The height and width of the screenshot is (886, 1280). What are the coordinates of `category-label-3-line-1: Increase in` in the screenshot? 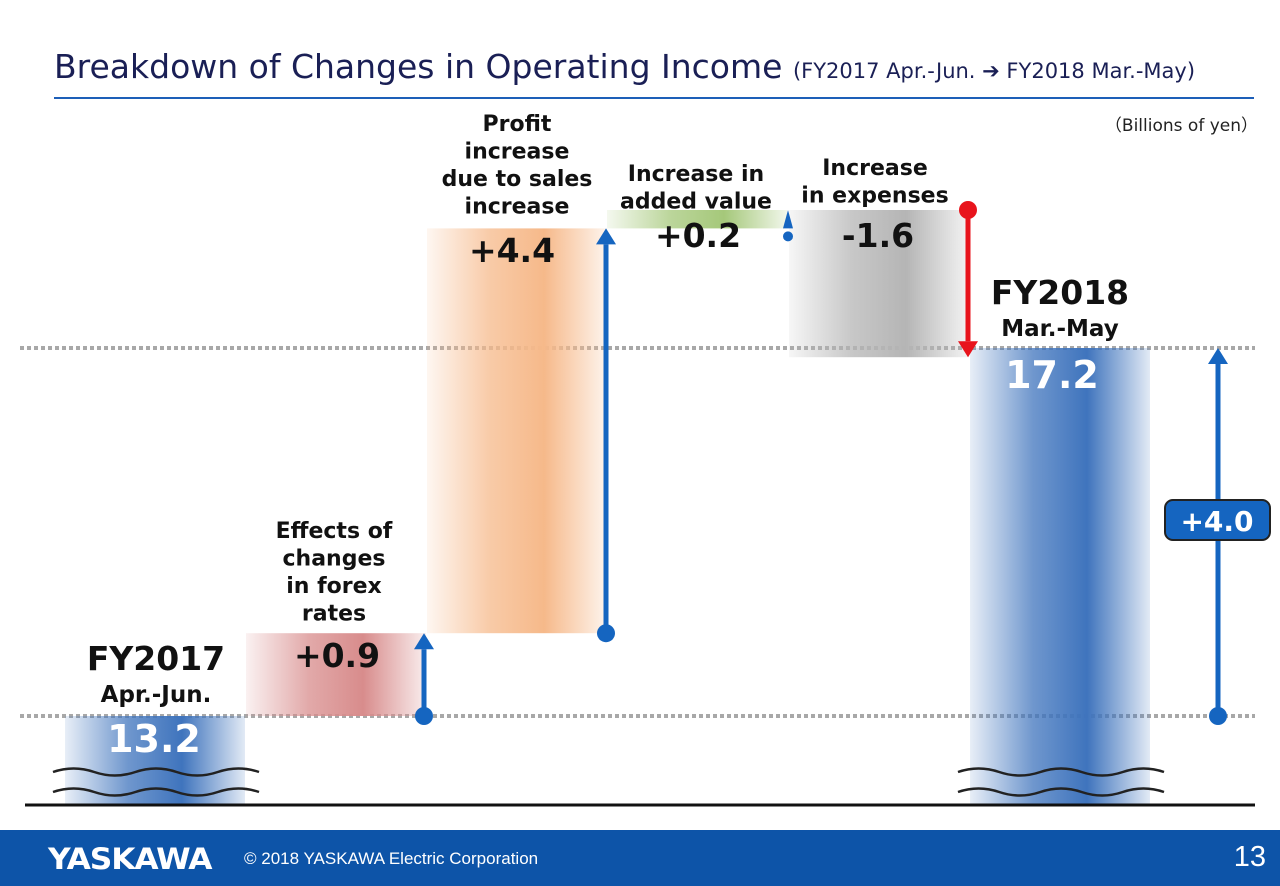 It's located at (696, 174).